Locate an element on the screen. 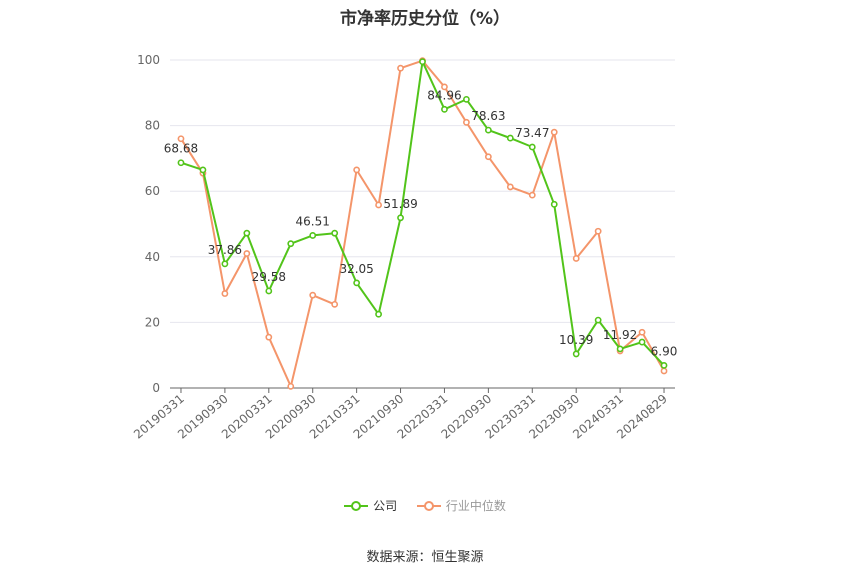 Image resolution: width=850 pixels, height=575 pixels. y-tick-label: 0 is located at coordinates (156, 388).